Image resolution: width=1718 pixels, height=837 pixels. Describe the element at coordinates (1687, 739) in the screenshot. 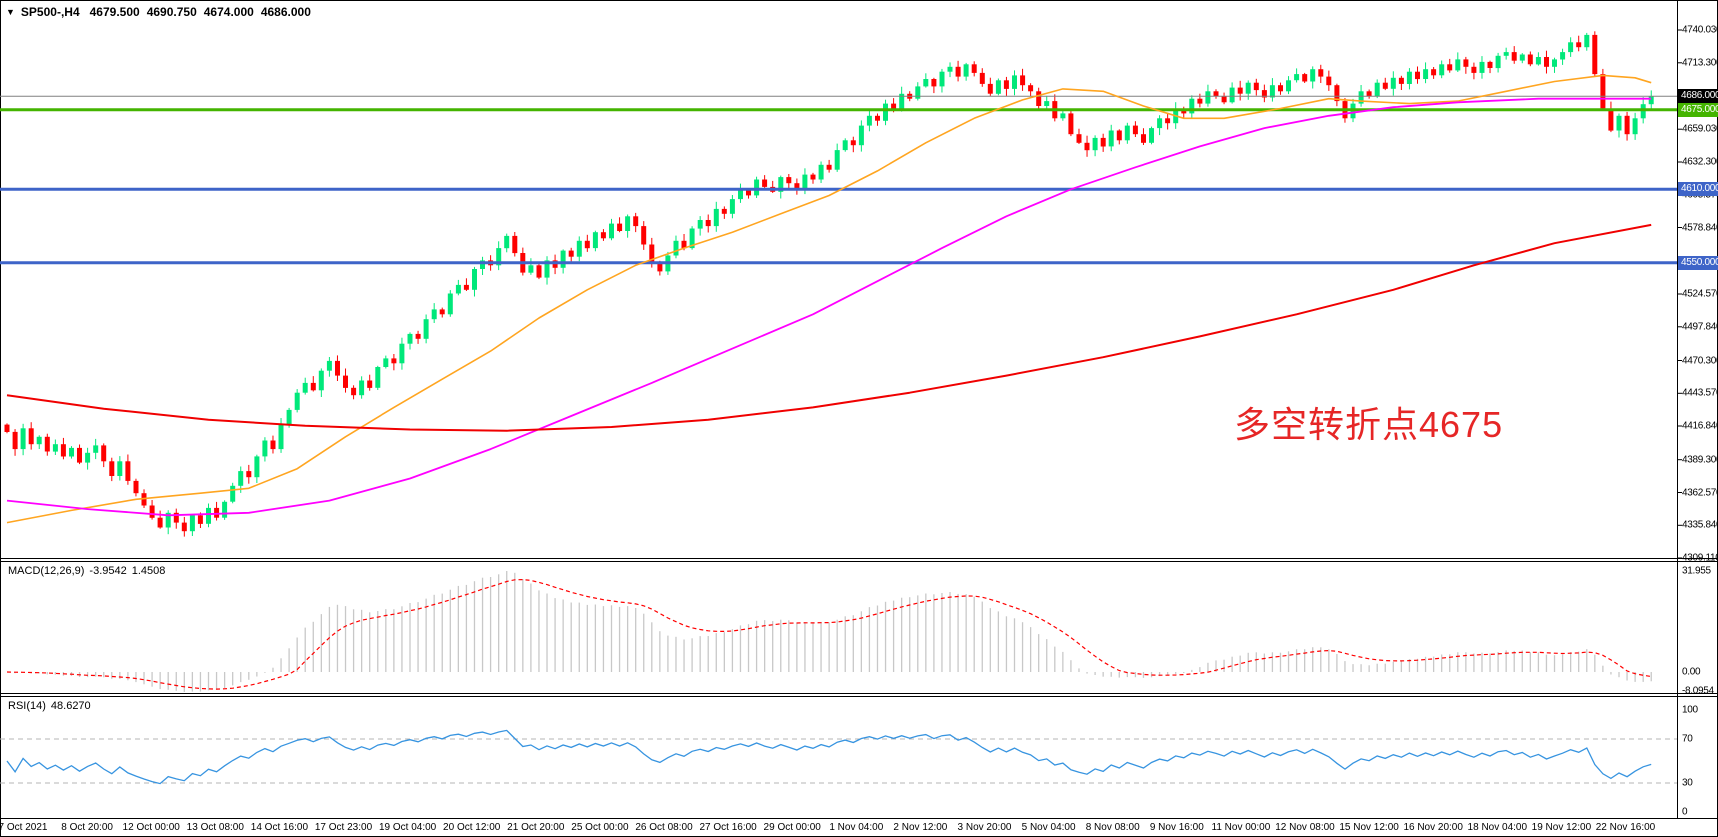

I see `rsi-axis-label: 70` at that location.